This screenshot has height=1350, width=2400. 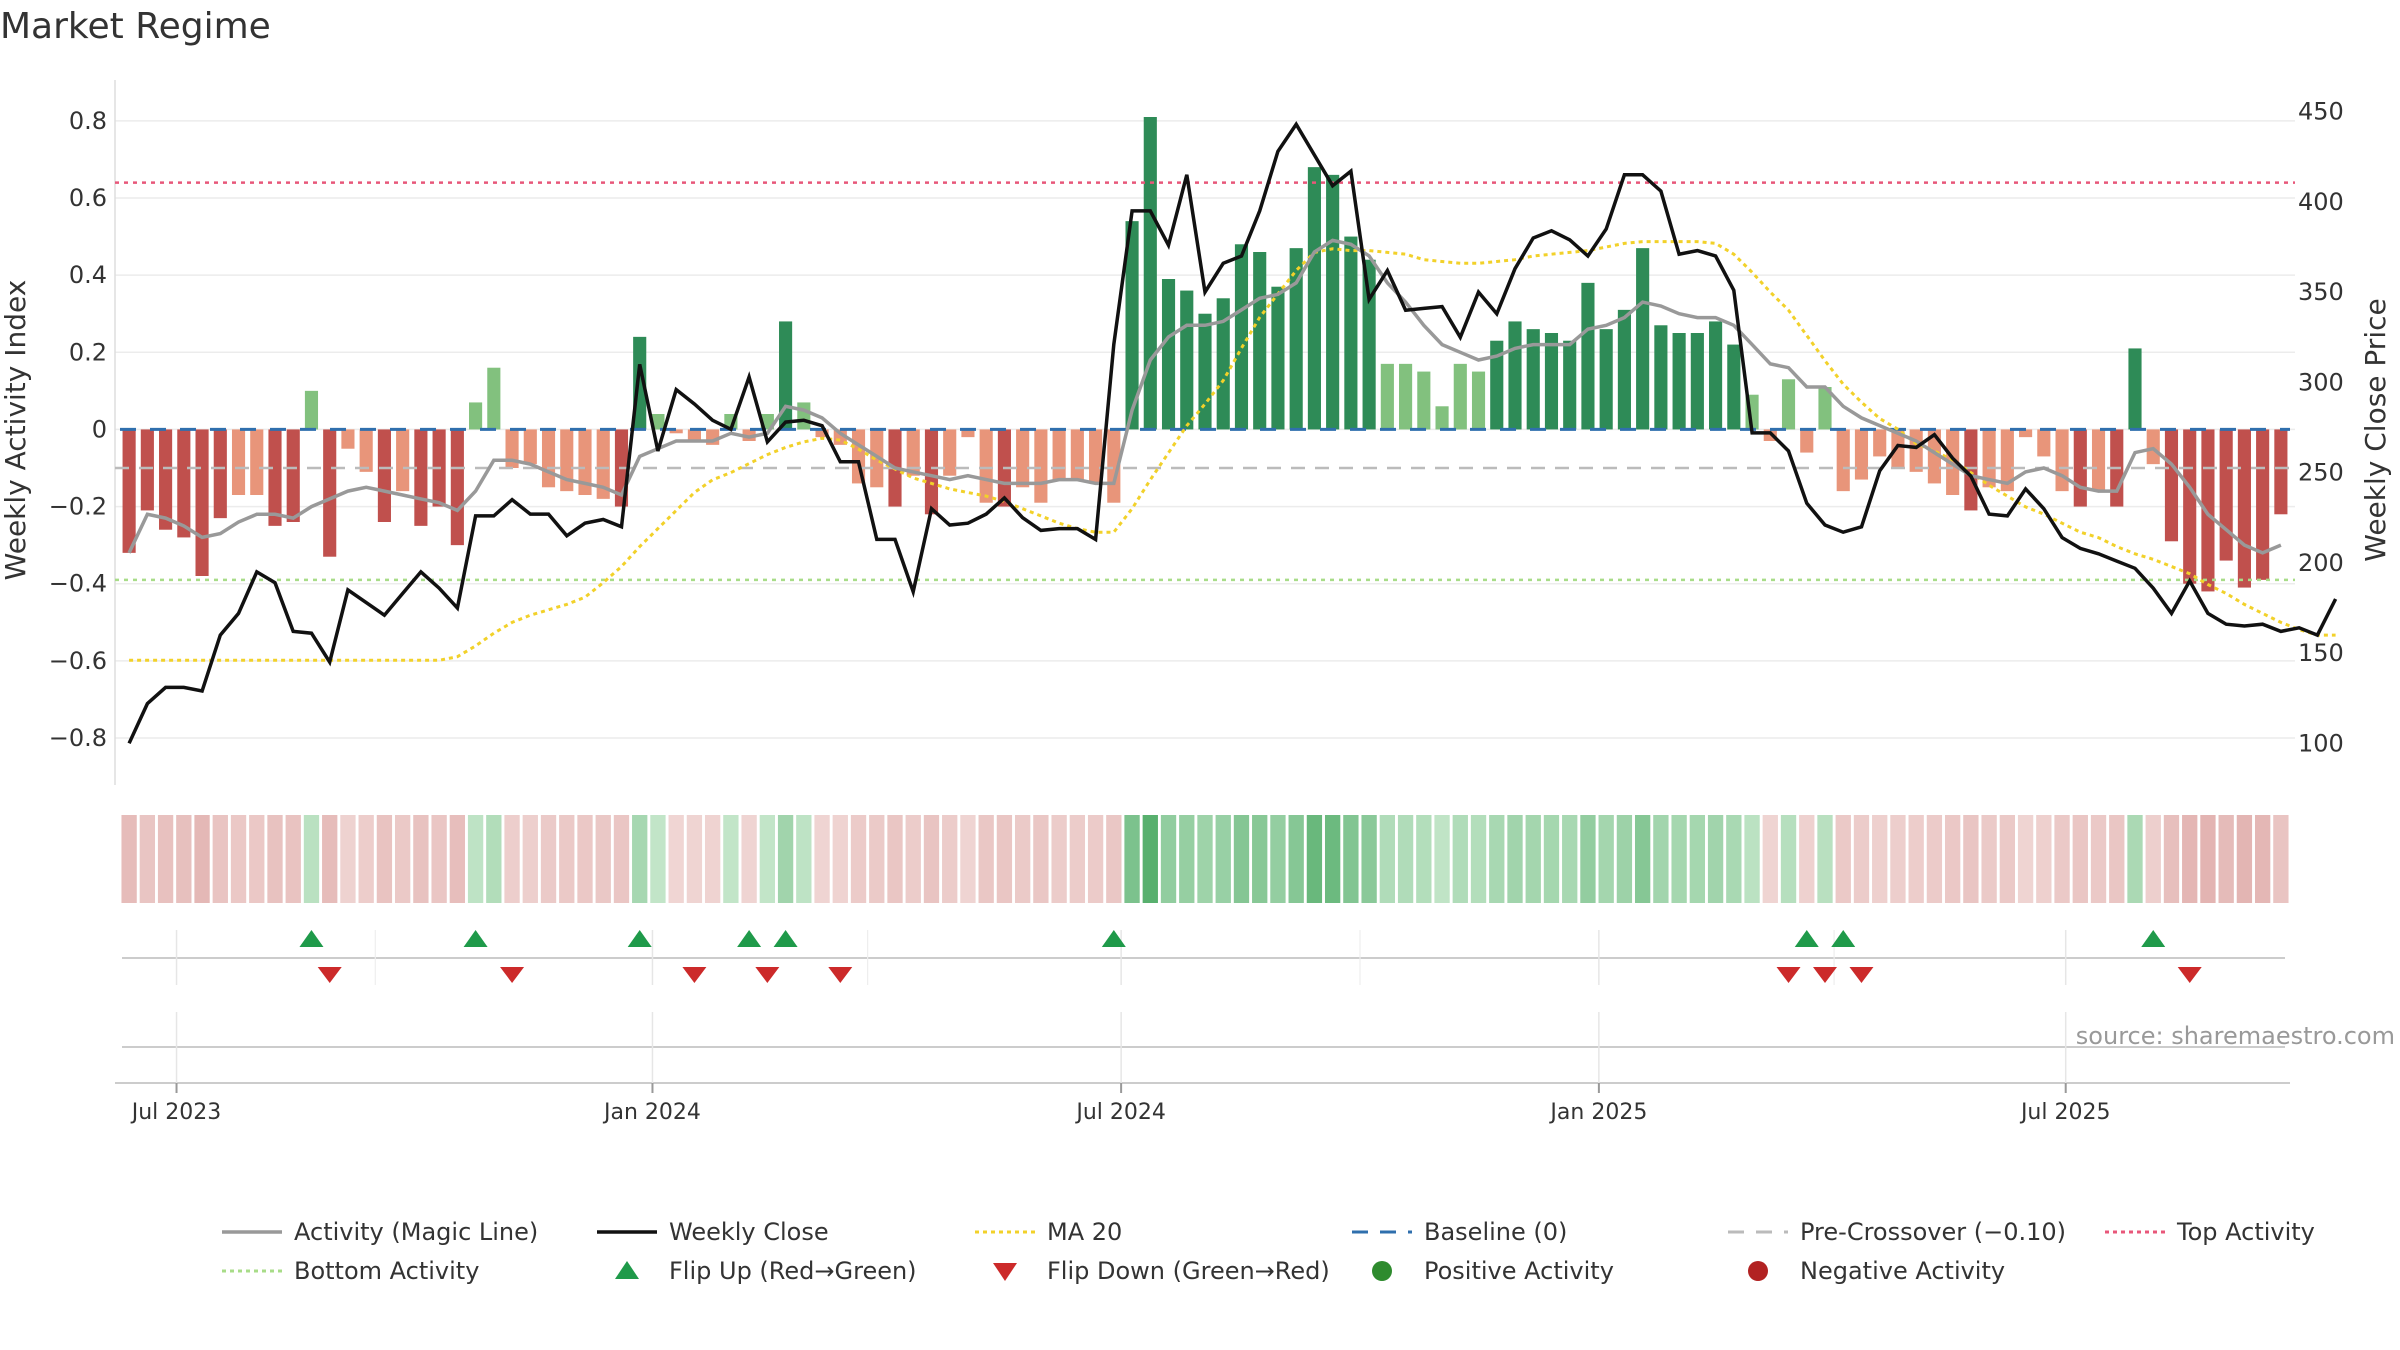 What do you see at coordinates (2245, 1232) in the screenshot?
I see `legend-label: Top Activity` at bounding box center [2245, 1232].